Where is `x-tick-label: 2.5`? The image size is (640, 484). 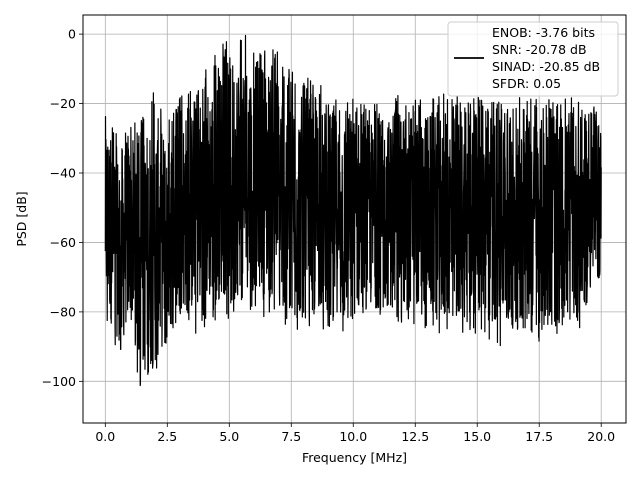
x-tick-label: 2.5 is located at coordinates (167, 436).